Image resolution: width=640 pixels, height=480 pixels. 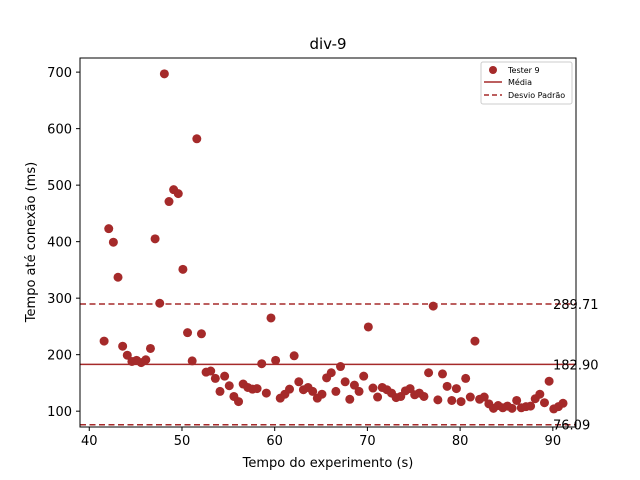 What do you see at coordinates (321, 438) in the screenshot?
I see `x-axis-ticks: 40 50 60 70 80 90` at bounding box center [321, 438].